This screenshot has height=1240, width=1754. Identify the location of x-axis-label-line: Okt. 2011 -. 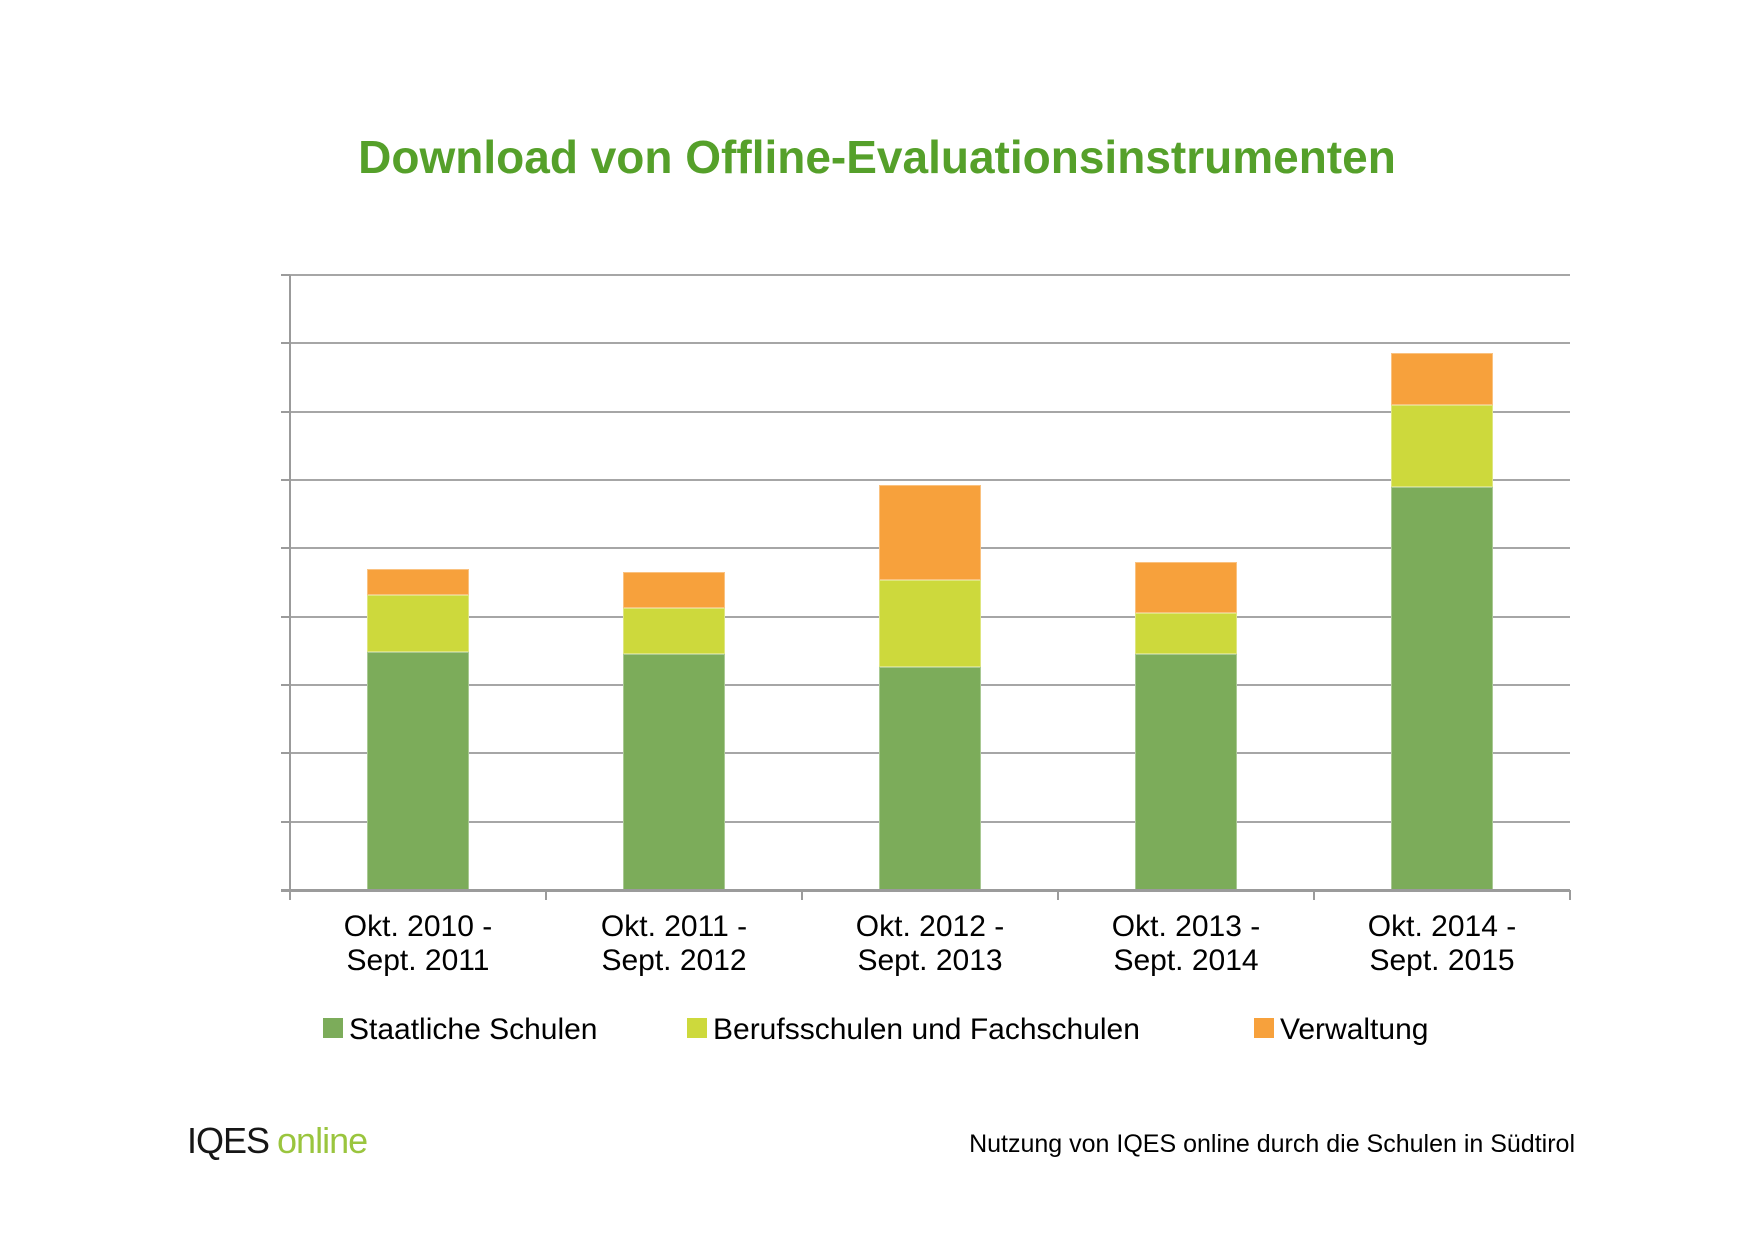
(674, 926).